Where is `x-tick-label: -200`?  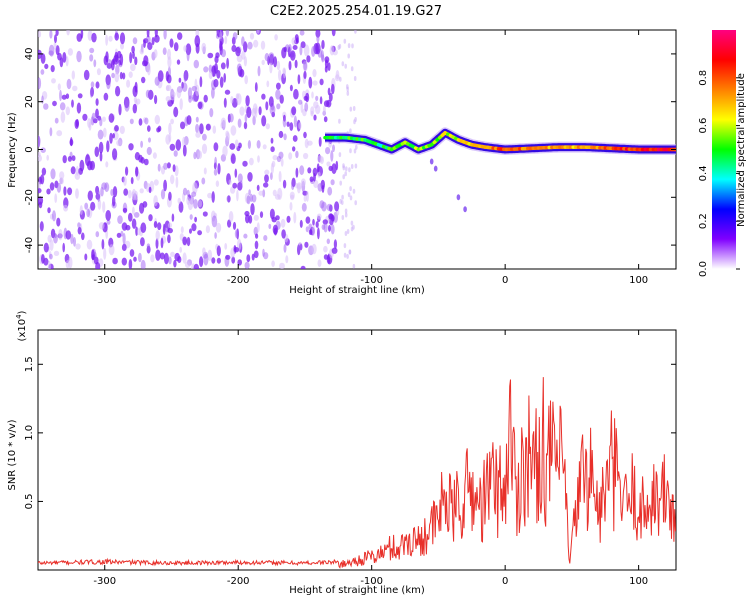 x-tick-label: -200 is located at coordinates (238, 280).